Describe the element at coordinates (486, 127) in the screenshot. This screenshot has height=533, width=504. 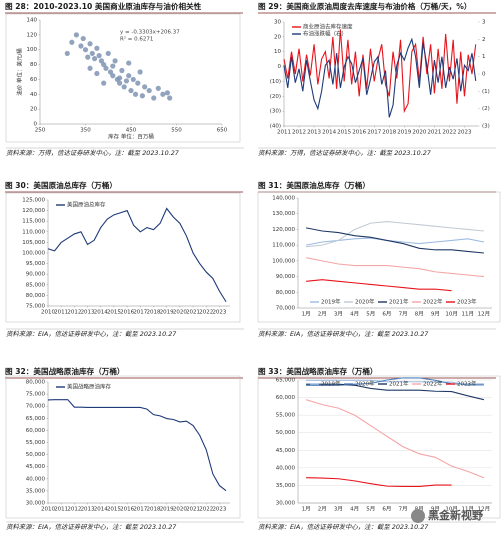
I see `y2-tick-label: (3)` at that location.